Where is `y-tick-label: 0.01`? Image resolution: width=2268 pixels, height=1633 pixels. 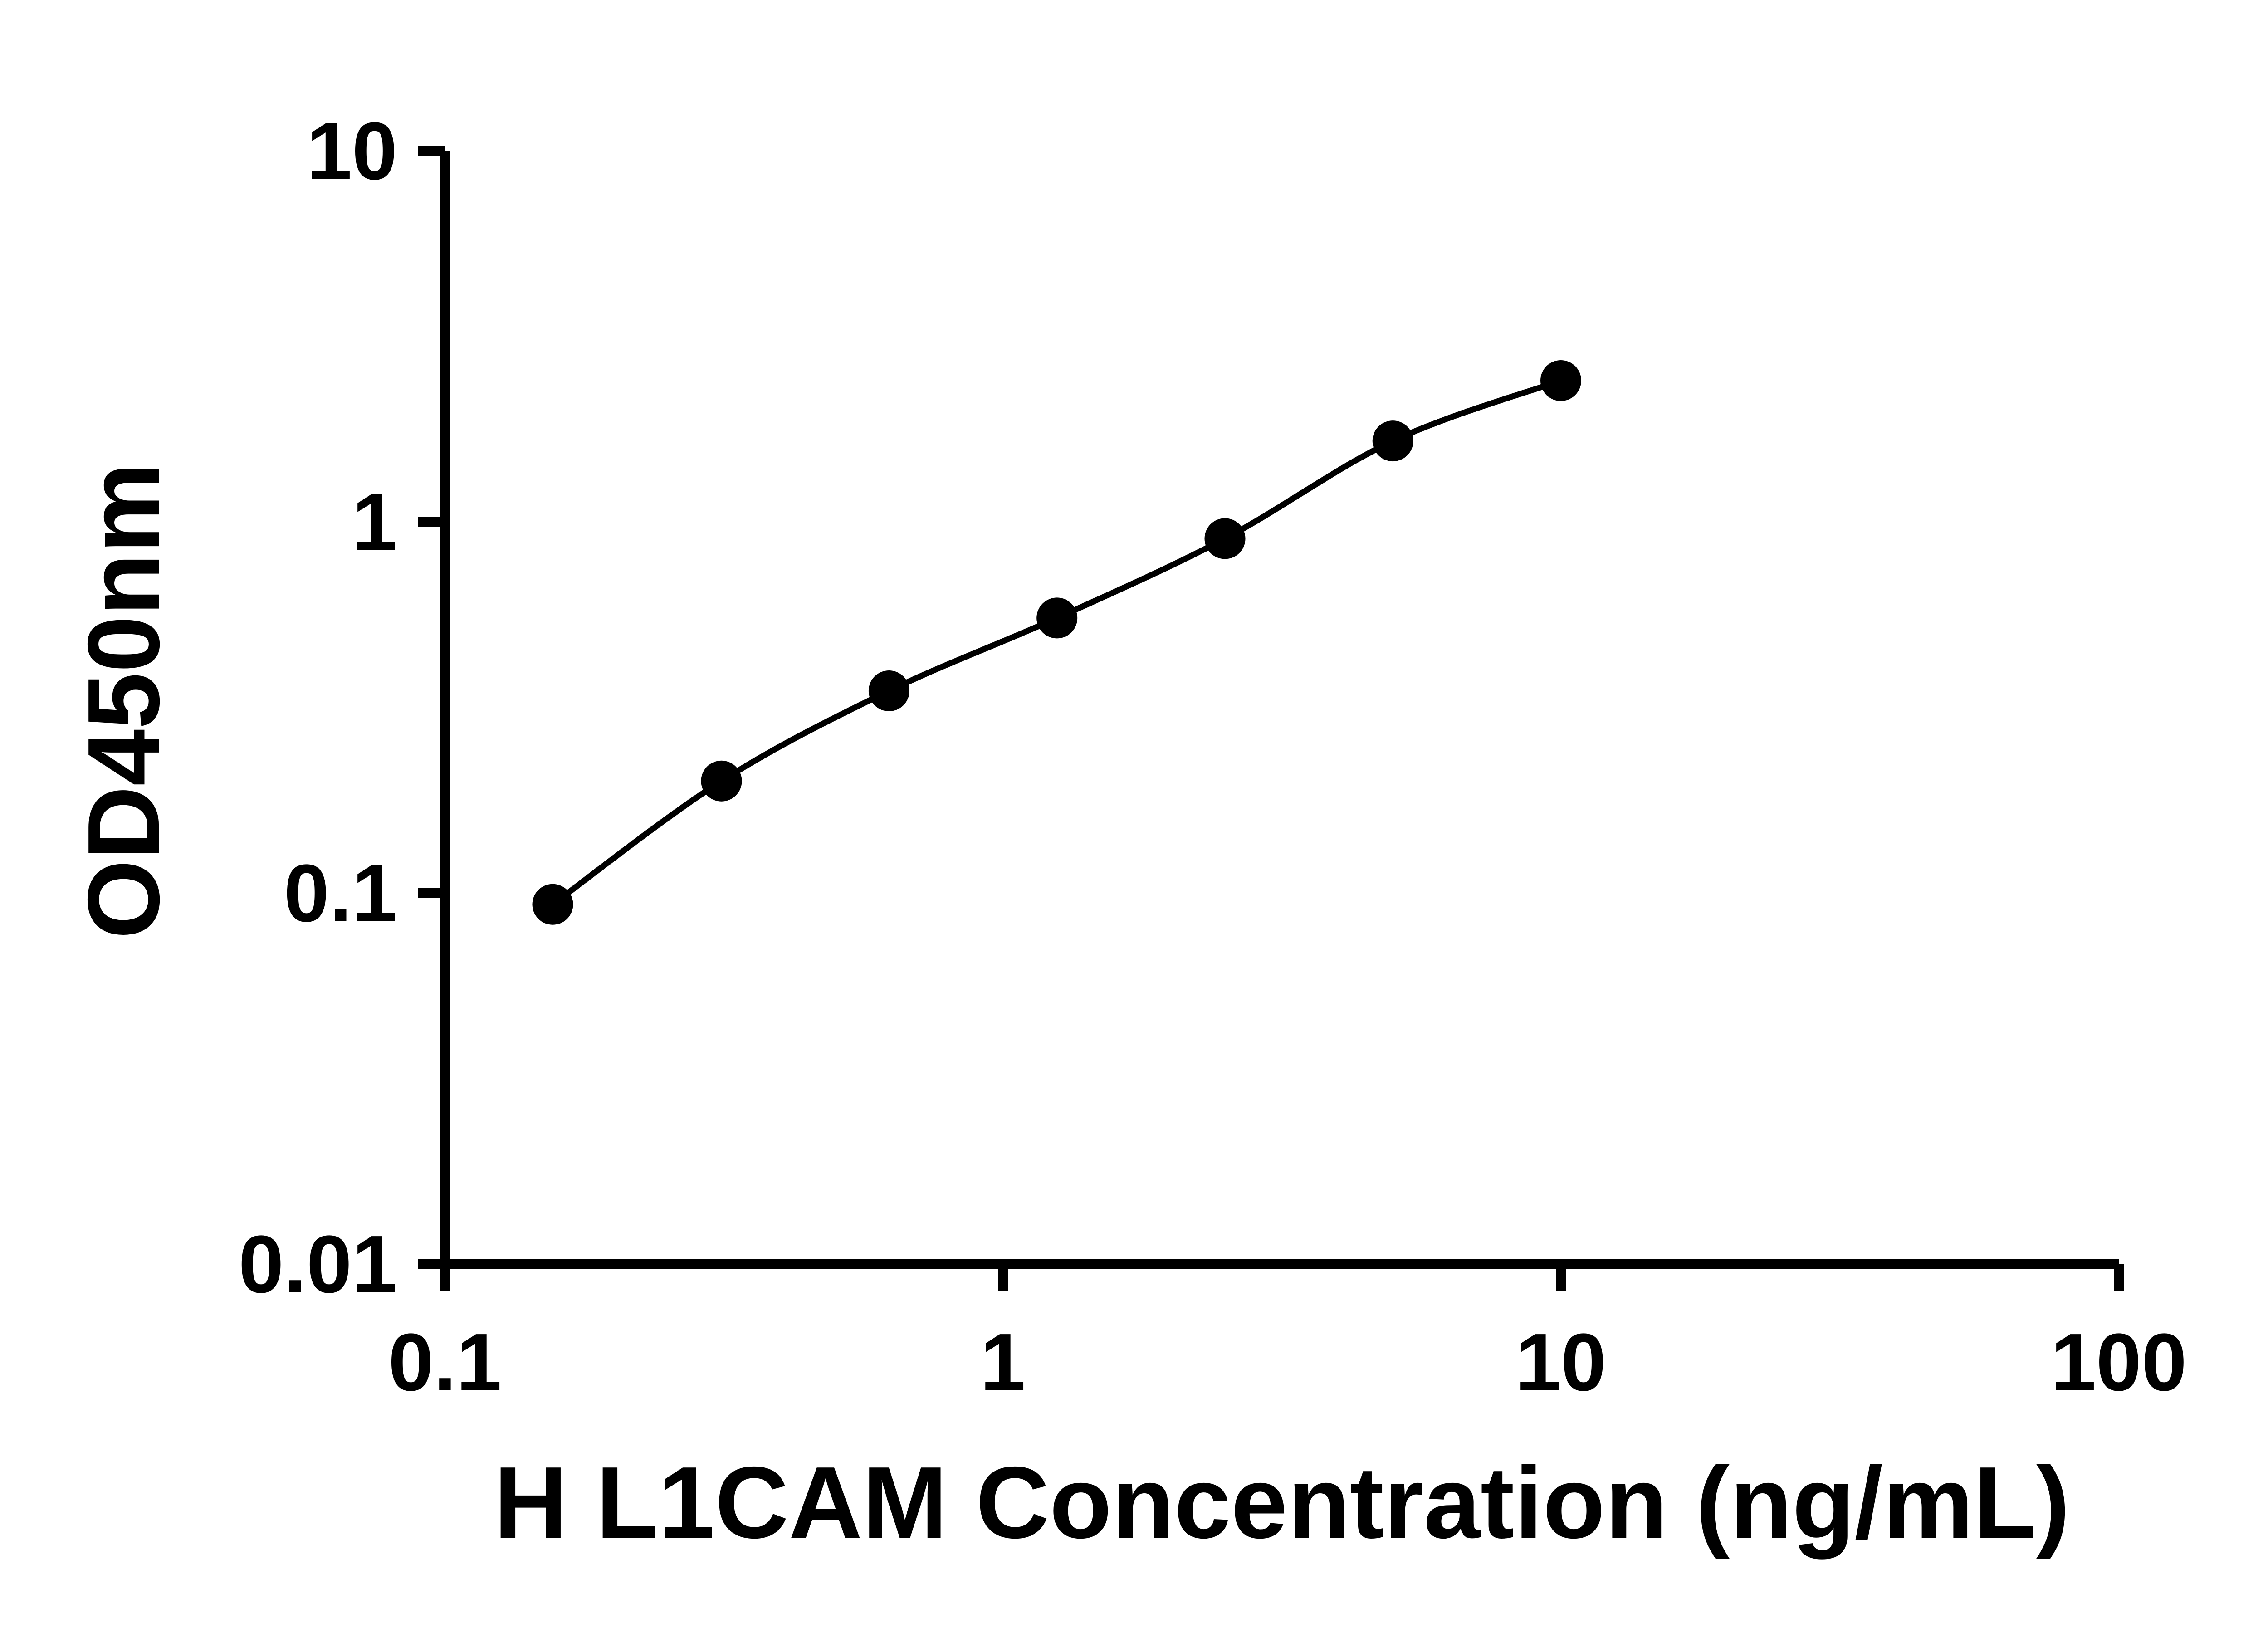 y-tick-label: 0.01 is located at coordinates (318, 1264).